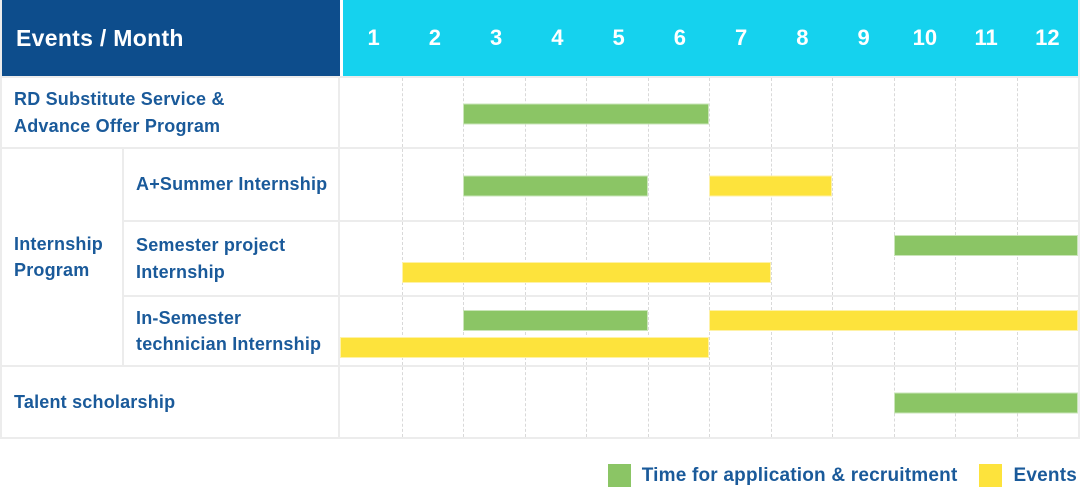  Describe the element at coordinates (373, 37) in the screenshot. I see `month-header-1: 1` at that location.